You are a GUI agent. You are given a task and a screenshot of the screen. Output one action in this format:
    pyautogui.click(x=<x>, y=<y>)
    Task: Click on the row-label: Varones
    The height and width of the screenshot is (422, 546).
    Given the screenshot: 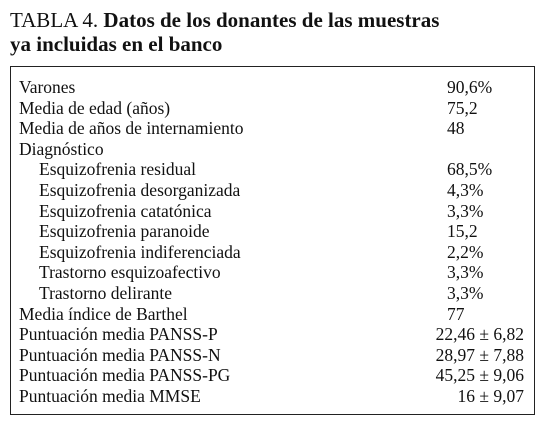 What is the action you would take?
    pyautogui.click(x=47, y=87)
    